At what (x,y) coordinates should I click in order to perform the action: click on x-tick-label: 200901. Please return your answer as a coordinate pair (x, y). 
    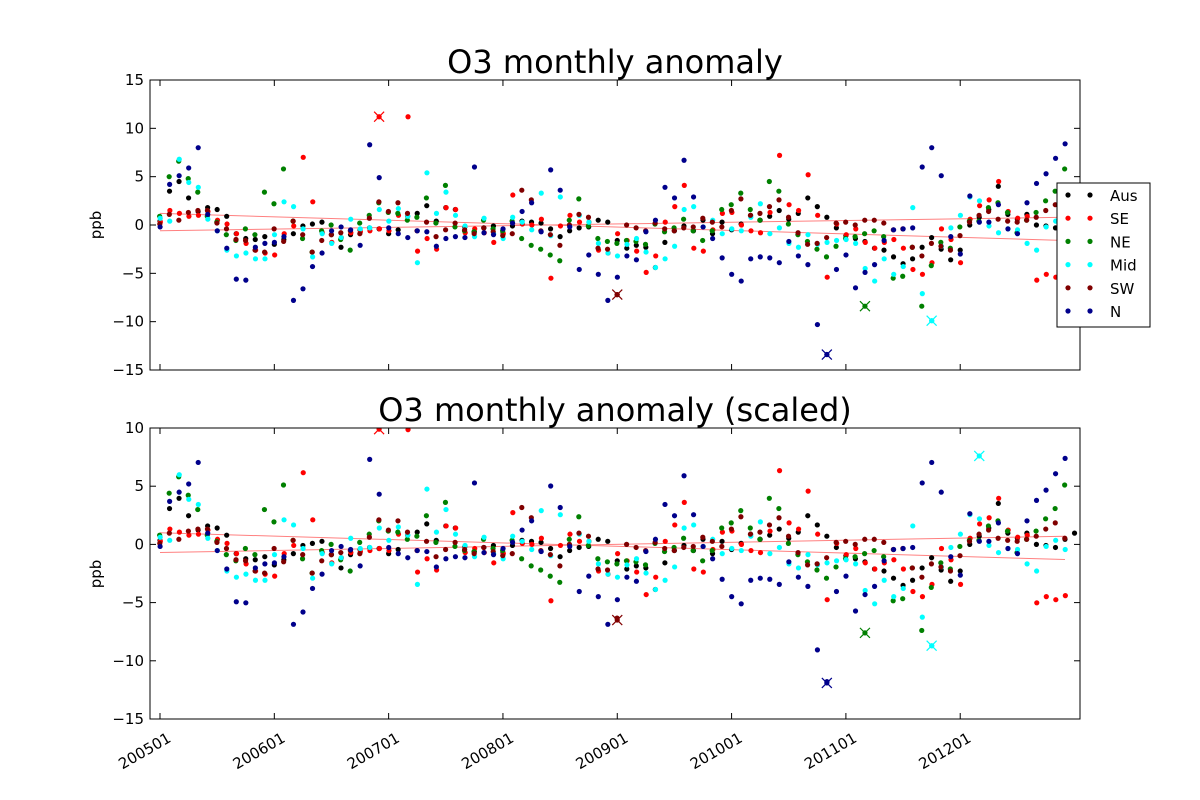
    Looking at the image, I should click on (602, 751).